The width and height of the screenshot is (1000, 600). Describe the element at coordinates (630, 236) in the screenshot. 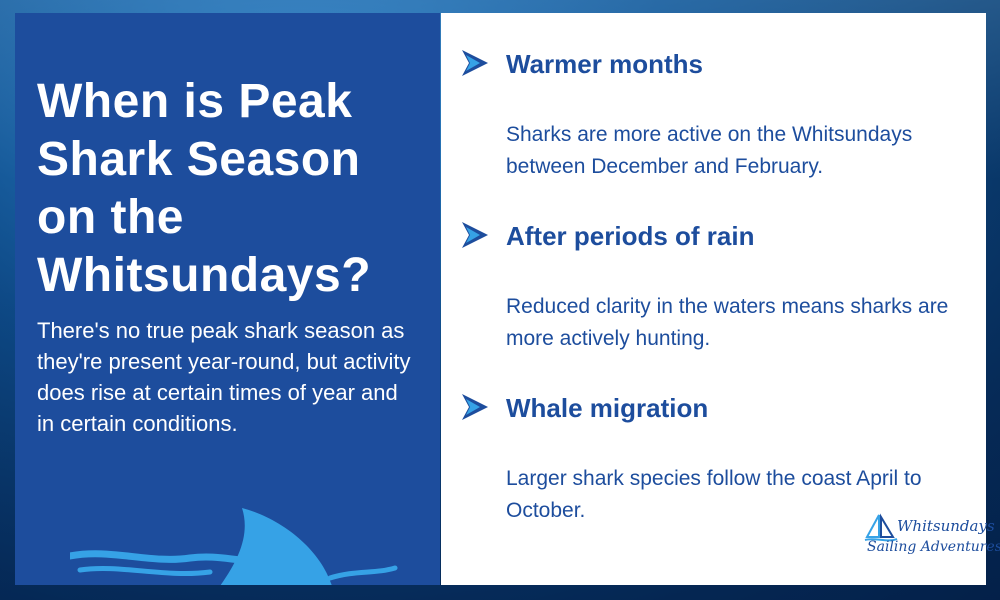

I see `item-title: After periods of rain` at that location.